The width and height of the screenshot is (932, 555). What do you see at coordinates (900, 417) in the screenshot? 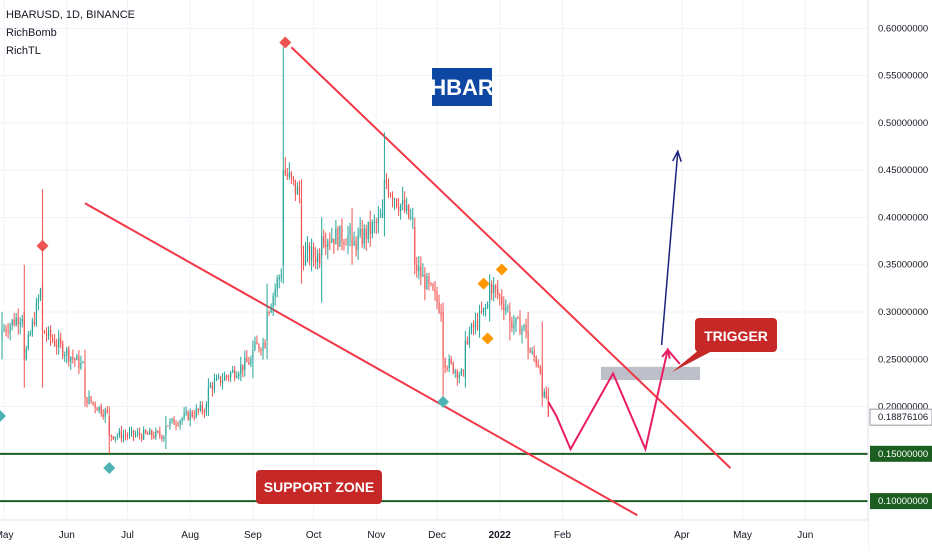
I see `last-price-box` at bounding box center [900, 417].